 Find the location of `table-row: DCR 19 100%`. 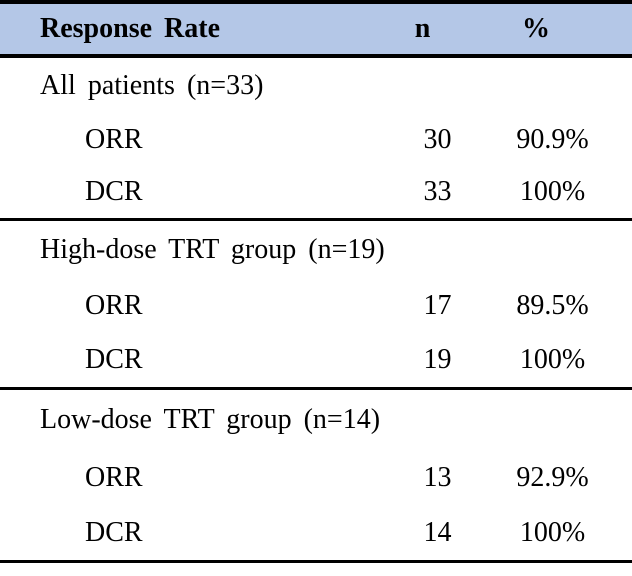

table-row: DCR 19 100% is located at coordinates (316, 361).